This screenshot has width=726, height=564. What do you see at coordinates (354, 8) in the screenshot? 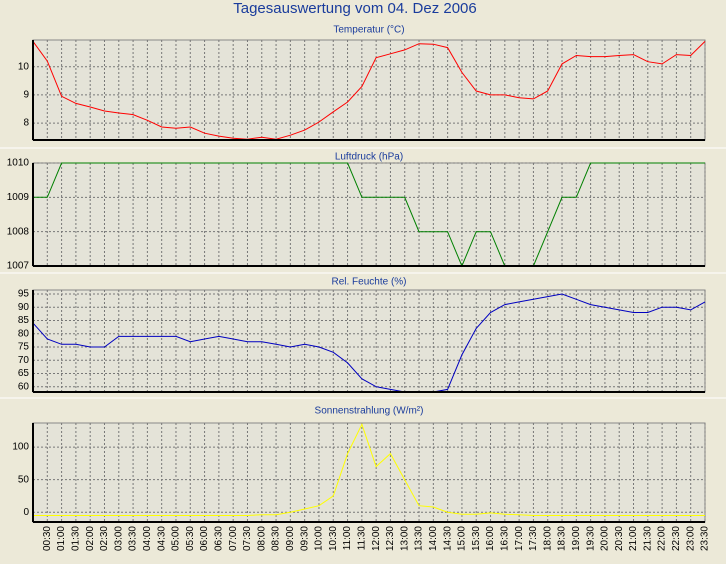
I see `page-title: Tagesauswertung vom 04. Dez 2006` at bounding box center [354, 8].